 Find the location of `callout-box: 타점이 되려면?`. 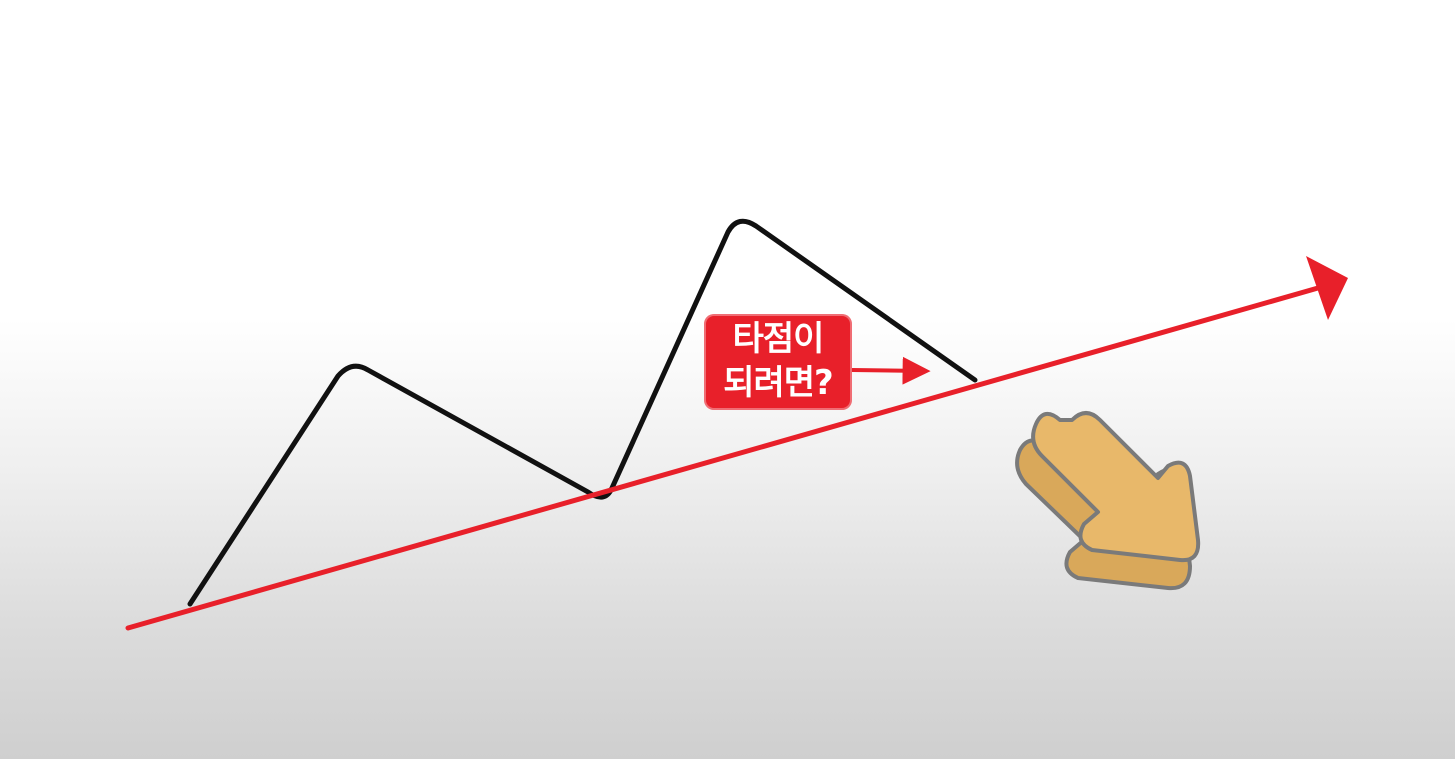

callout-box: 타점이 되려면? is located at coordinates (778, 362).